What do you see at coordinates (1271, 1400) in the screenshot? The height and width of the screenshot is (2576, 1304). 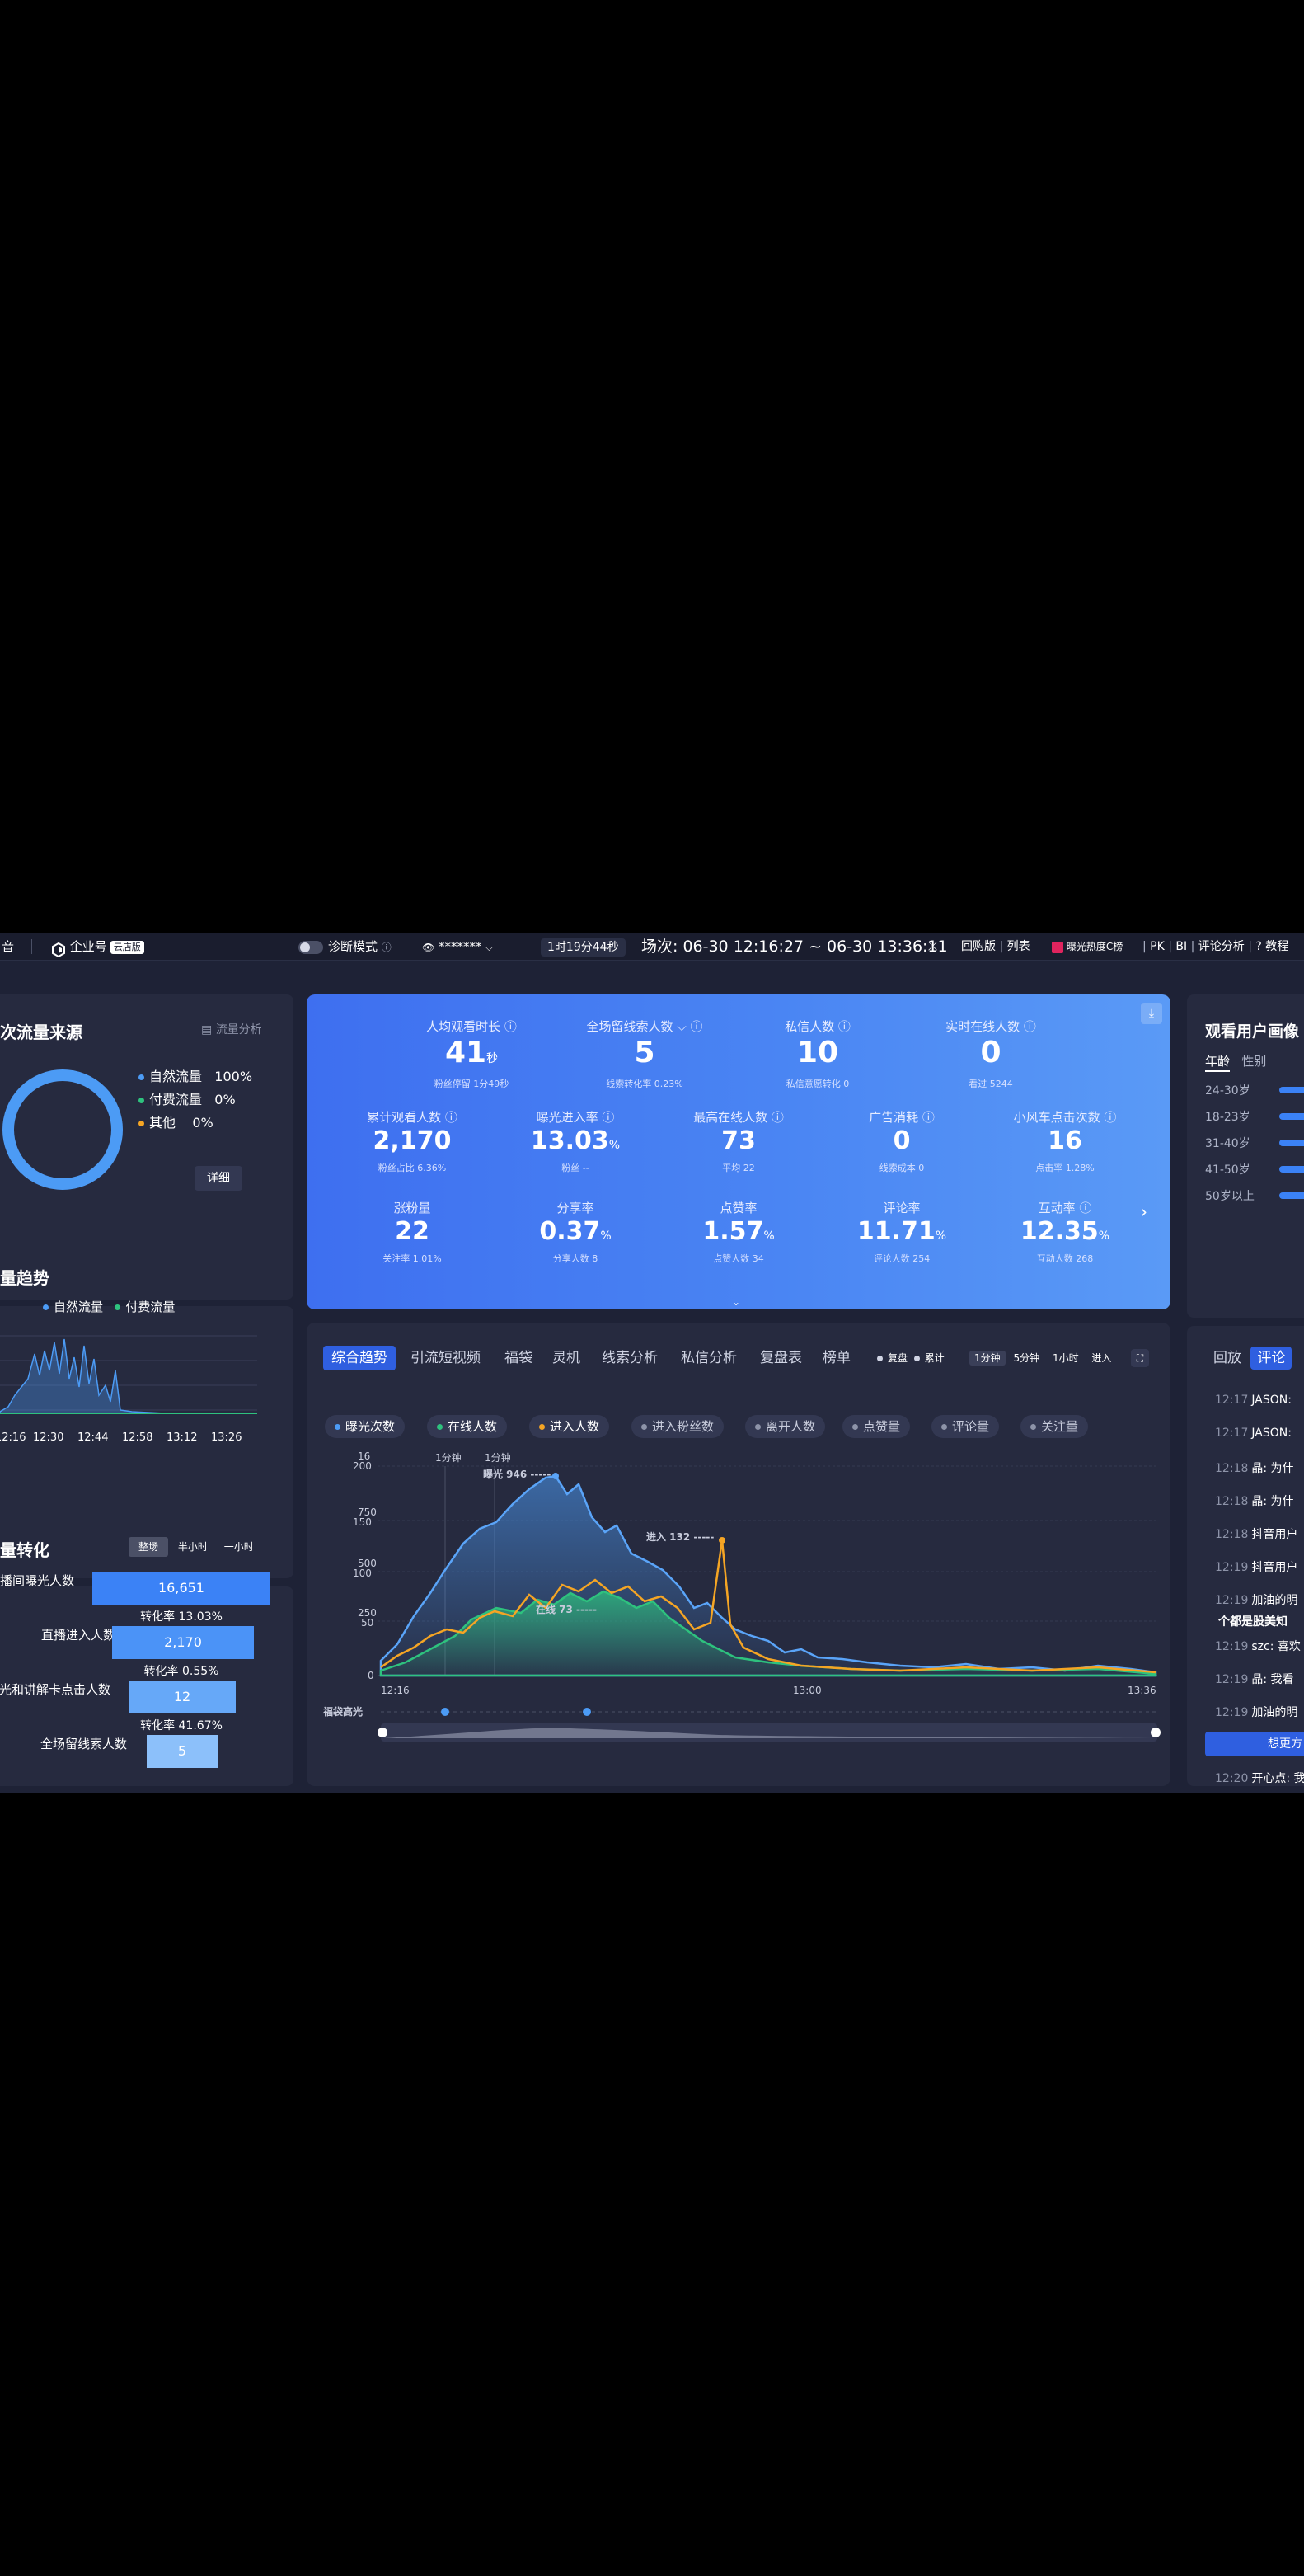 I see `comment-text: JASON:` at bounding box center [1271, 1400].